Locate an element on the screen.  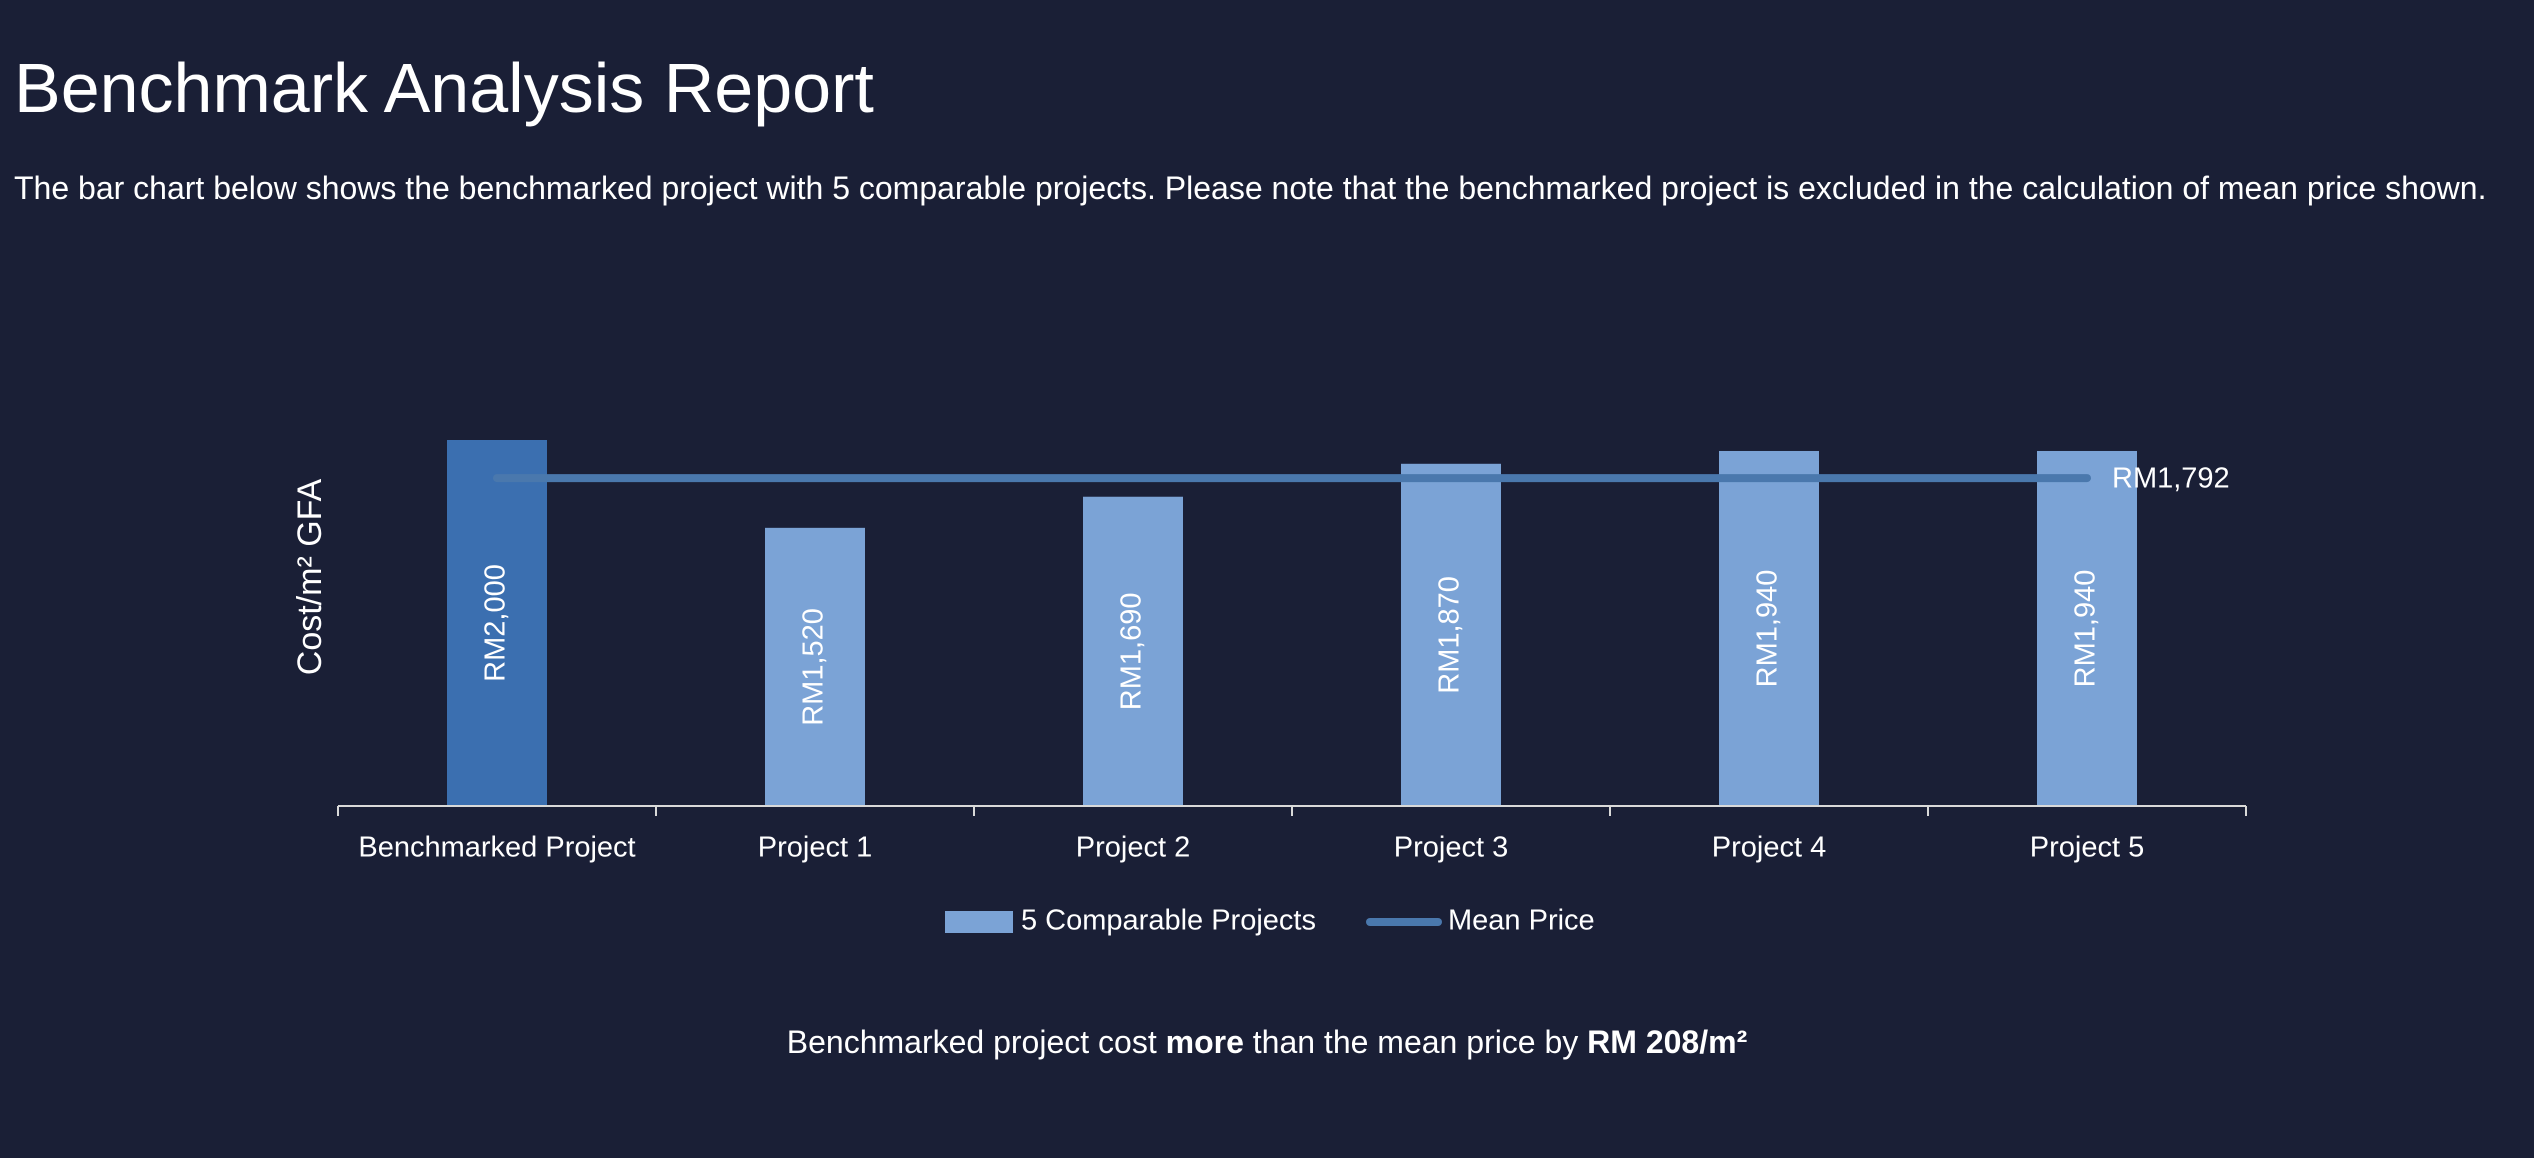
x-tick-label: Project 3 is located at coordinates (1451, 848).